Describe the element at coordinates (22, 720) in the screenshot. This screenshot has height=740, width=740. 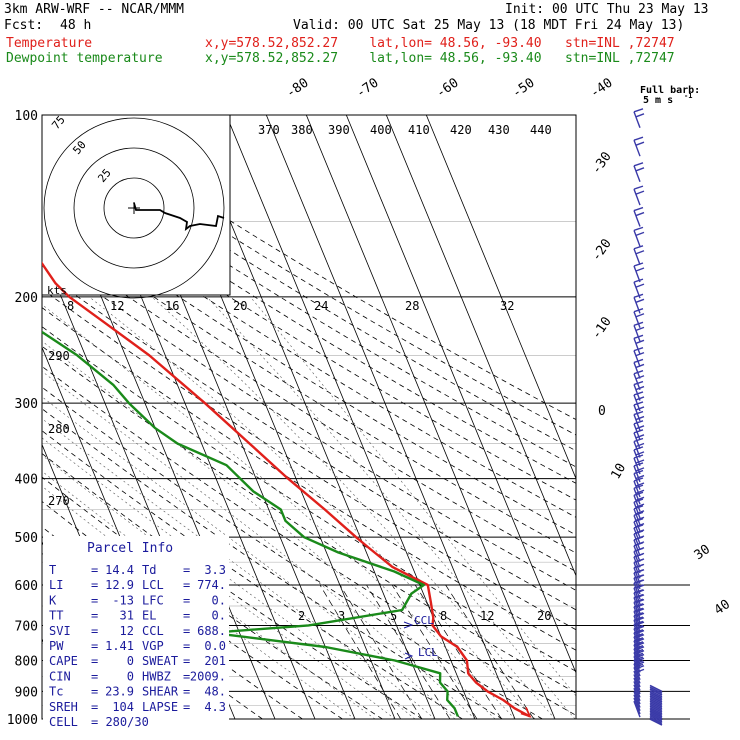
I see `pressure-tick-label: 1000` at that location.